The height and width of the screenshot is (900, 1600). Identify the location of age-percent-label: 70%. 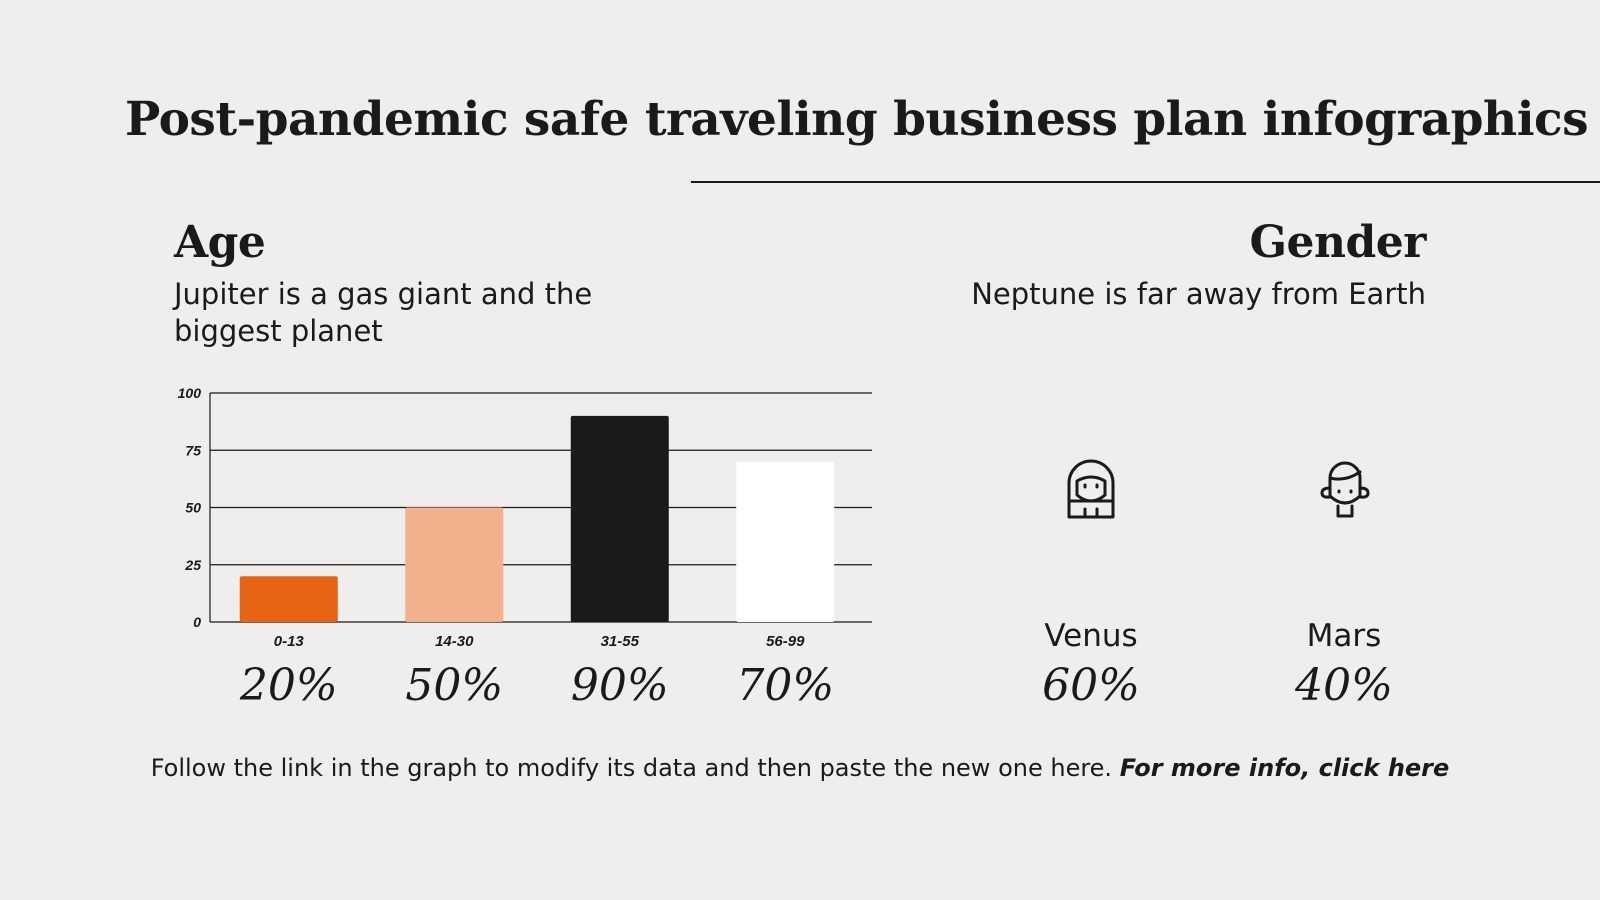
(785, 685).